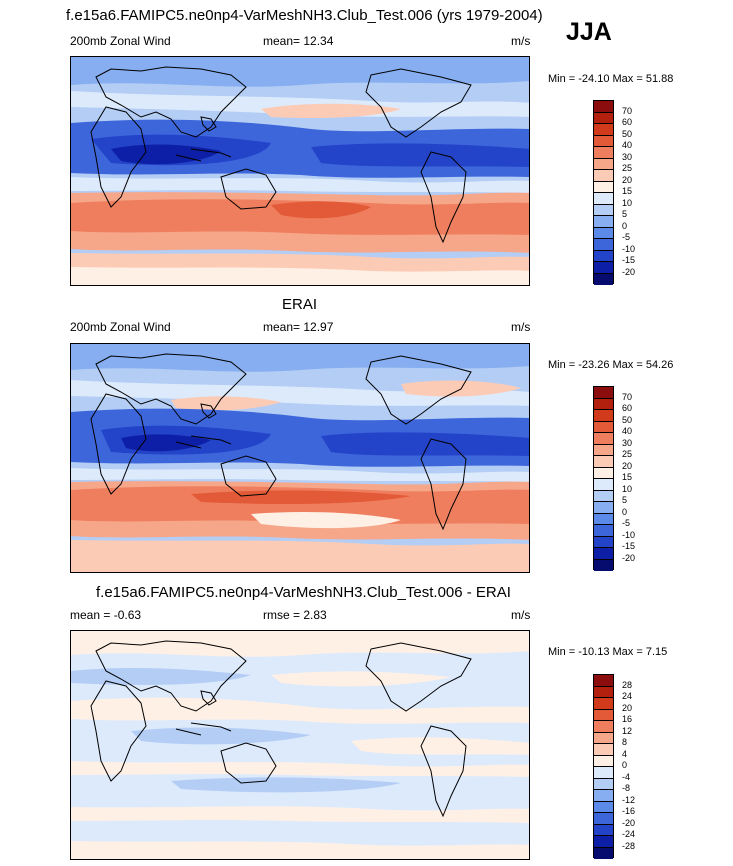  I want to click on panel-1-mean-label: mean= 12.34, so click(298, 41).